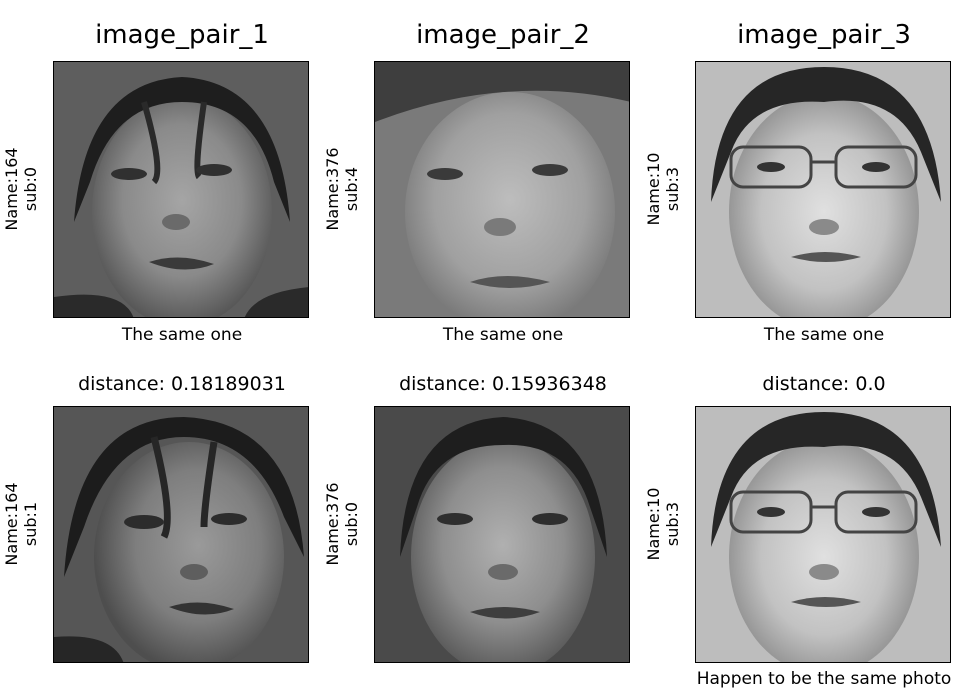 The width and height of the screenshot is (963, 689). I want to click on caption-3-top: The same one, so click(824, 335).